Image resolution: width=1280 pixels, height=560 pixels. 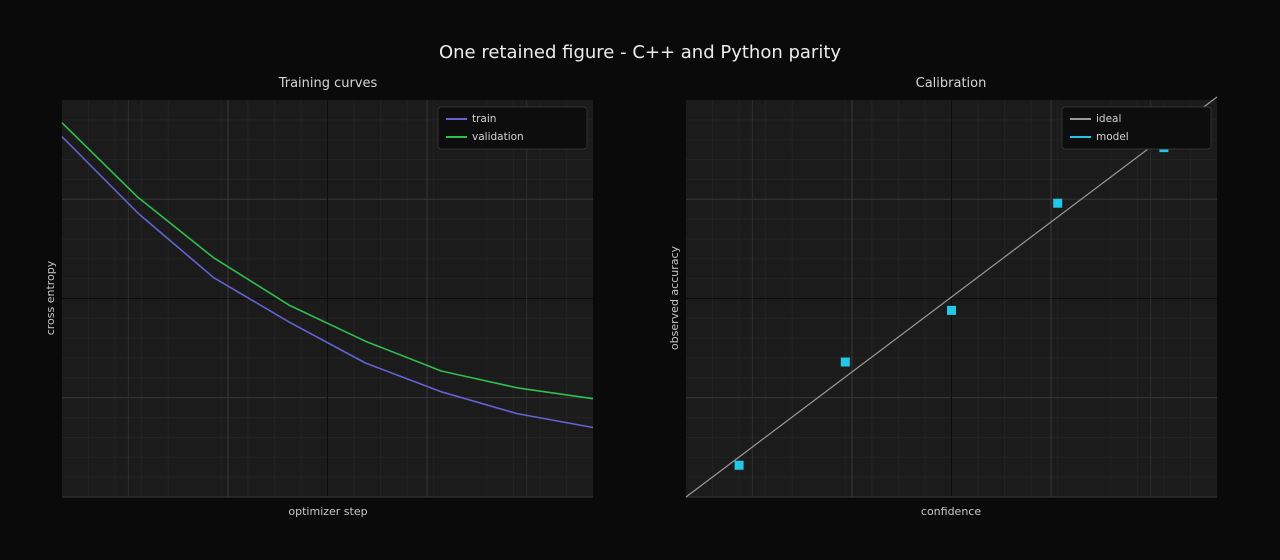 I want to click on legend-train-label: train, so click(x=484, y=119).